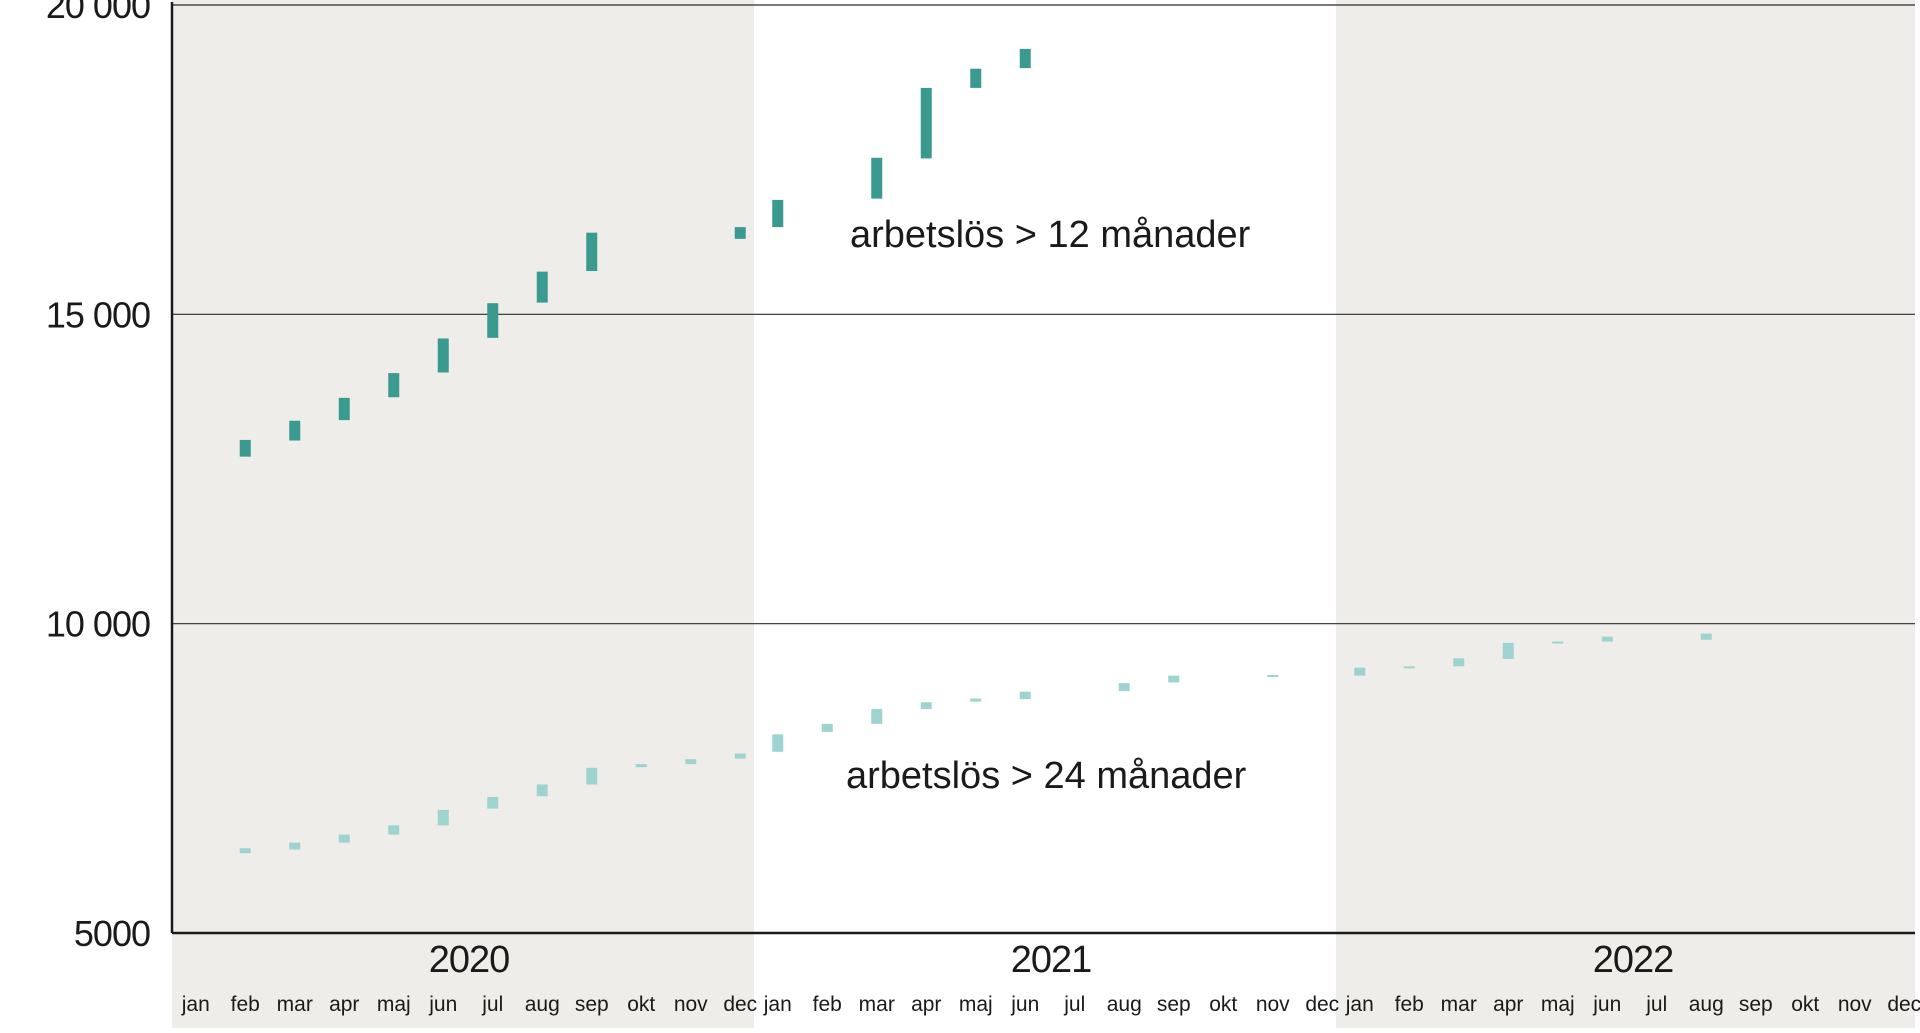 Image resolution: width=1920 pixels, height=1033 pixels. What do you see at coordinates (1174, 1004) in the screenshot?
I see `month-label-2021-sep: sep` at bounding box center [1174, 1004].